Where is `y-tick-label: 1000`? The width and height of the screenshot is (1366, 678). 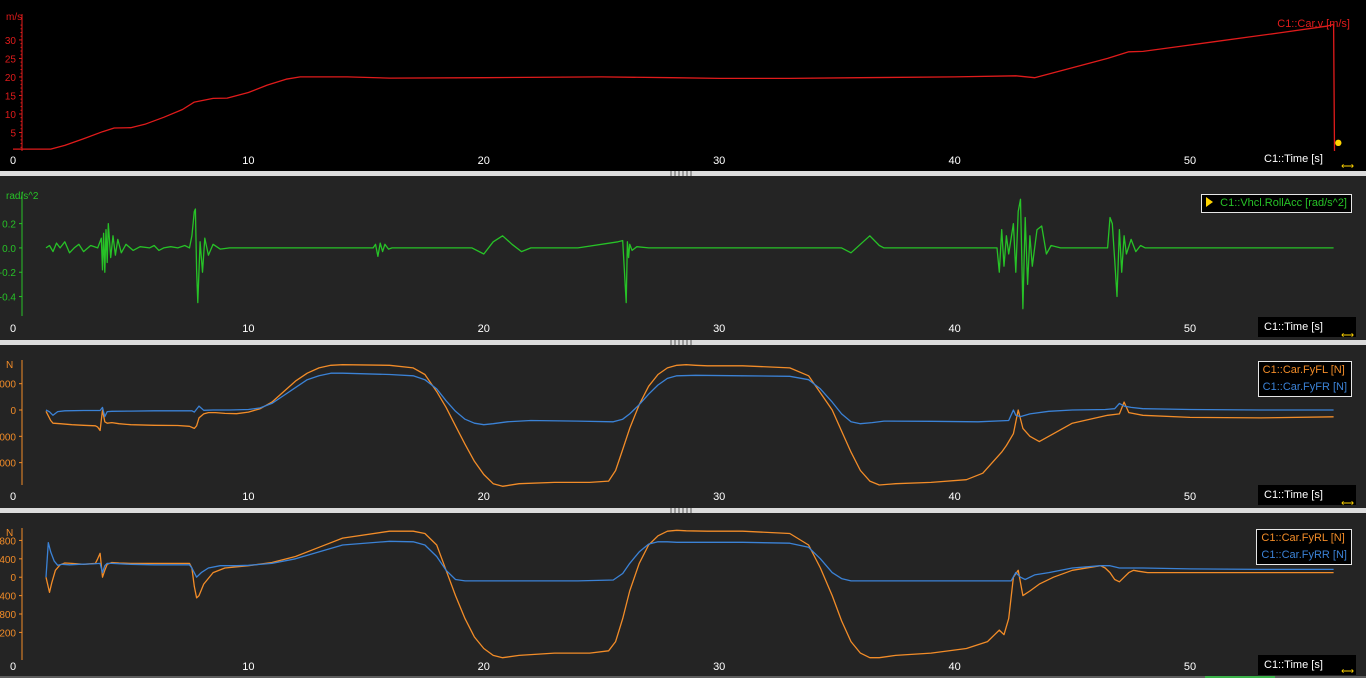 y-tick-label: 1000 is located at coordinates (8, 385).